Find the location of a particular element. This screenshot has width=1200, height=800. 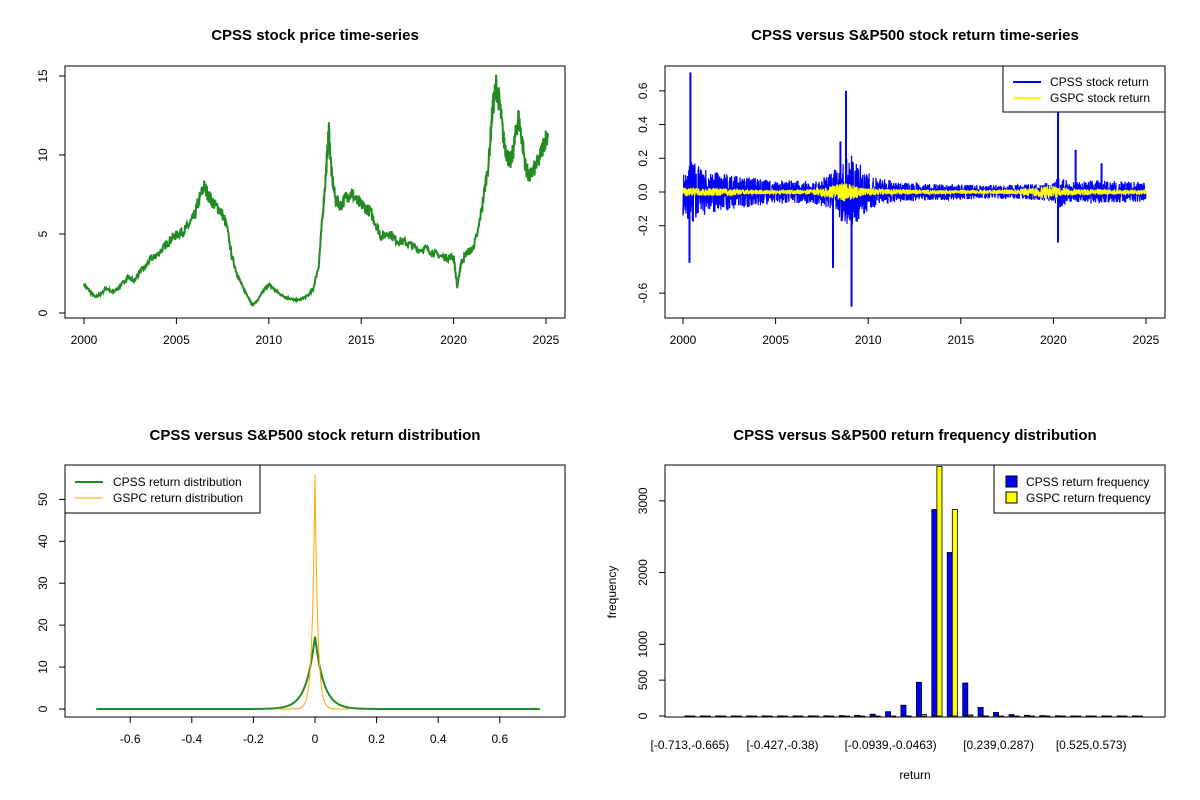

returns-x-tick-label: 2005 is located at coordinates (775, 340).